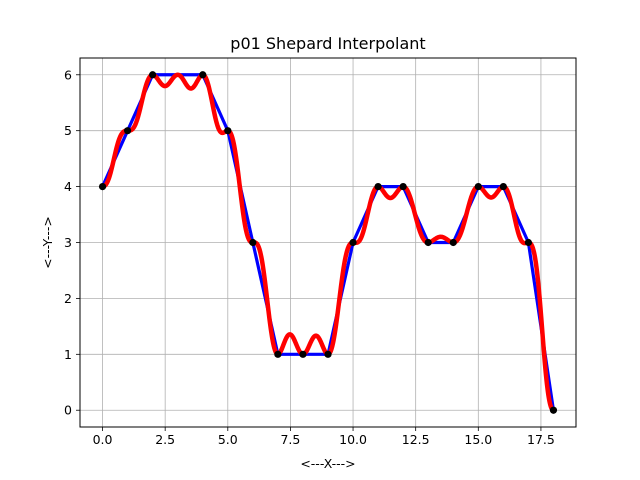 This screenshot has width=640, height=480. What do you see at coordinates (47, 242) in the screenshot?
I see `y-axis-label: <---Y--->` at bounding box center [47, 242].